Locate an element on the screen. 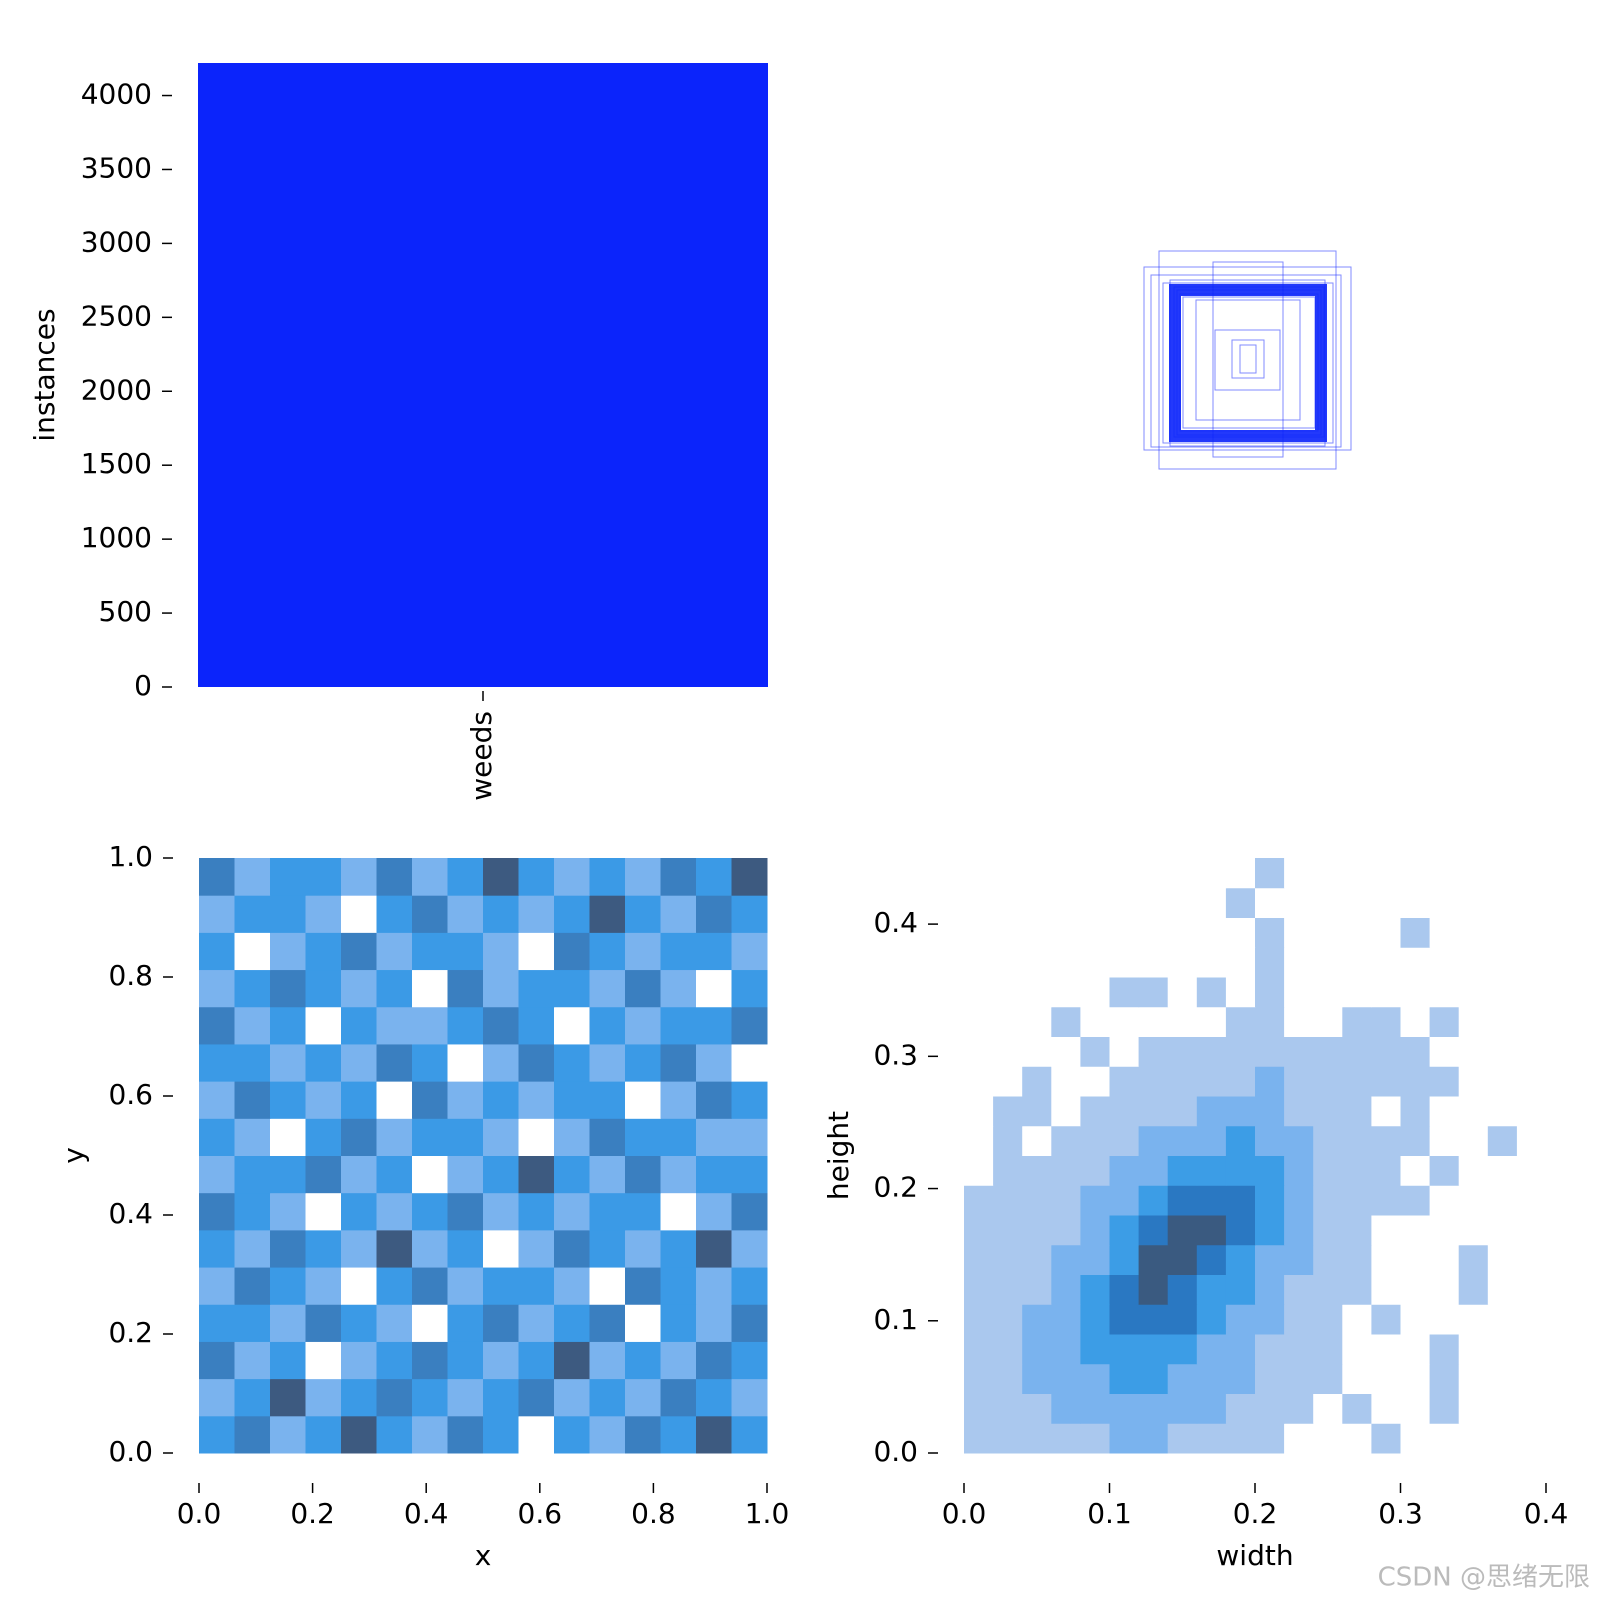  y-tick-label: 0.0 is located at coordinates (895, 1451).